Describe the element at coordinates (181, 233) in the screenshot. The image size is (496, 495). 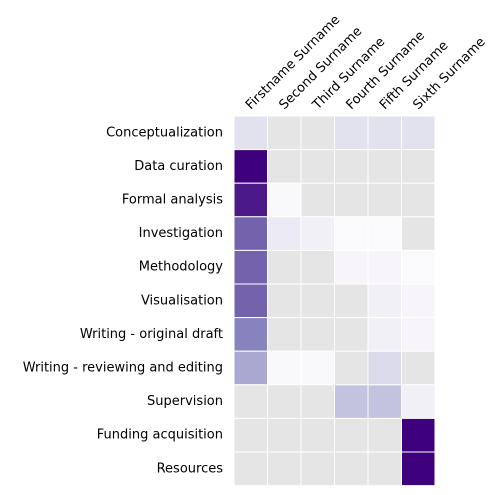
I see `row-label: Investigation` at that location.